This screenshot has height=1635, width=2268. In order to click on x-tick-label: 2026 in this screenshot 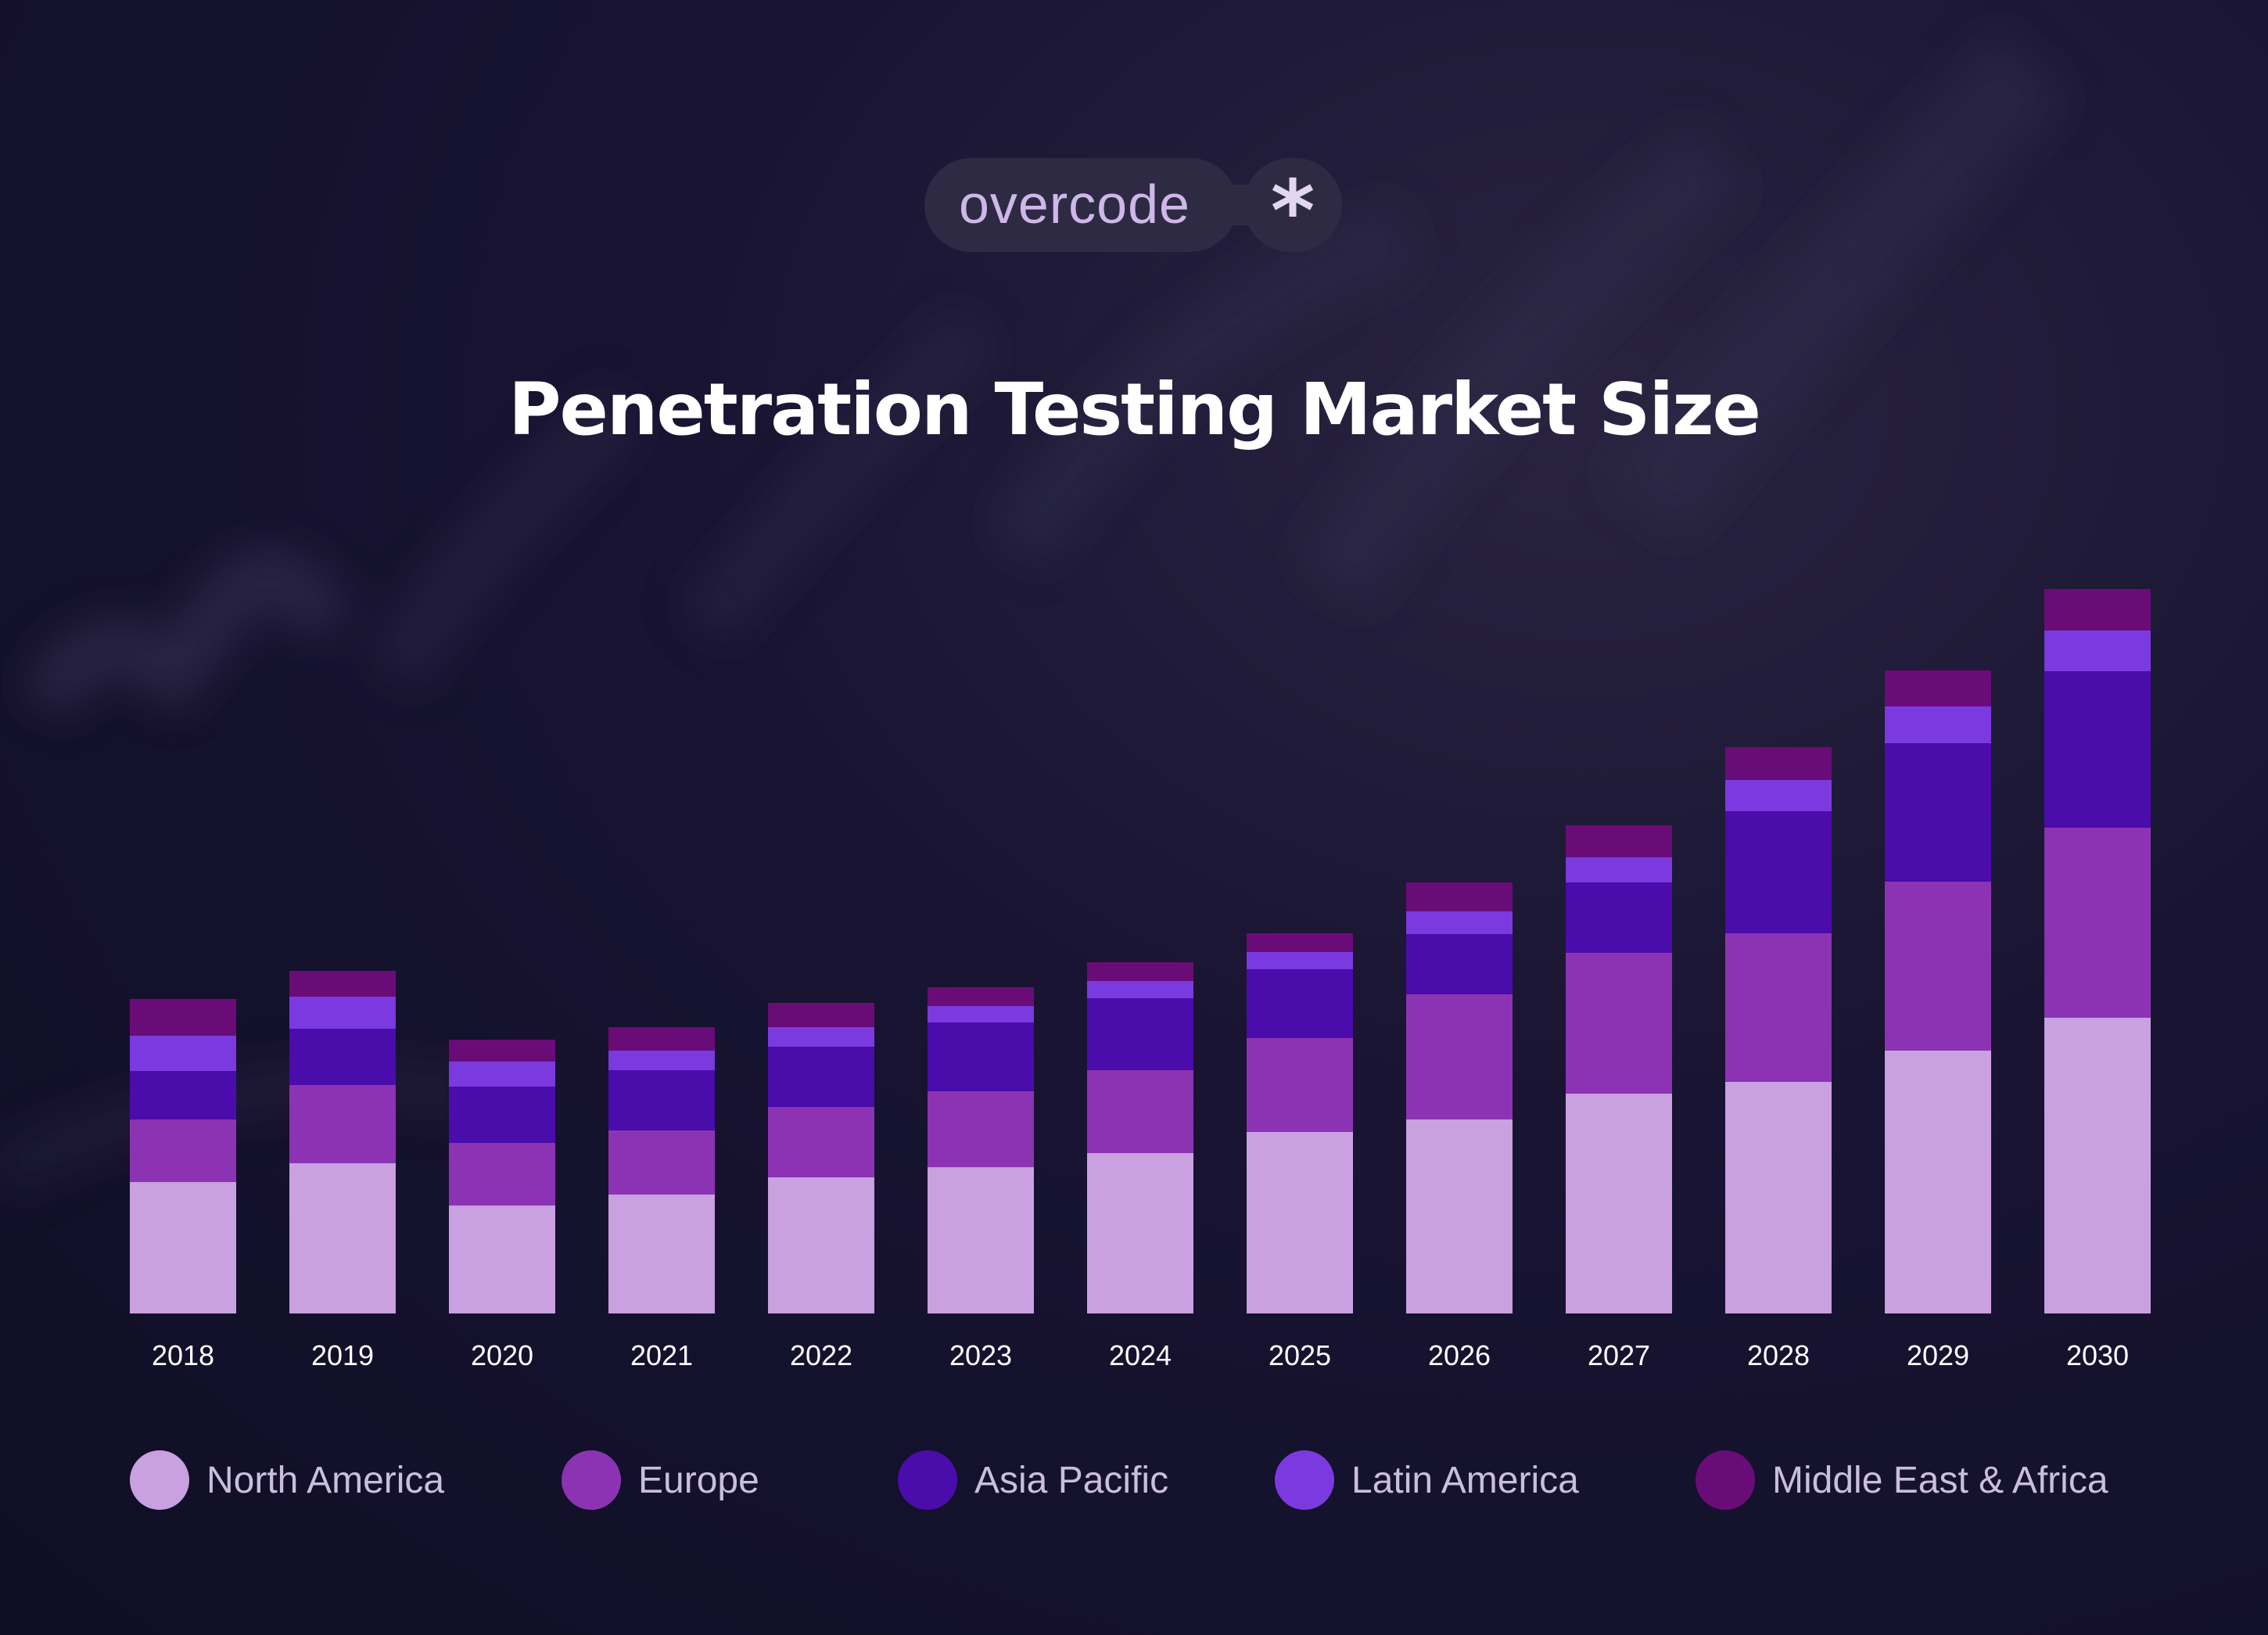, I will do `click(1460, 1355)`.